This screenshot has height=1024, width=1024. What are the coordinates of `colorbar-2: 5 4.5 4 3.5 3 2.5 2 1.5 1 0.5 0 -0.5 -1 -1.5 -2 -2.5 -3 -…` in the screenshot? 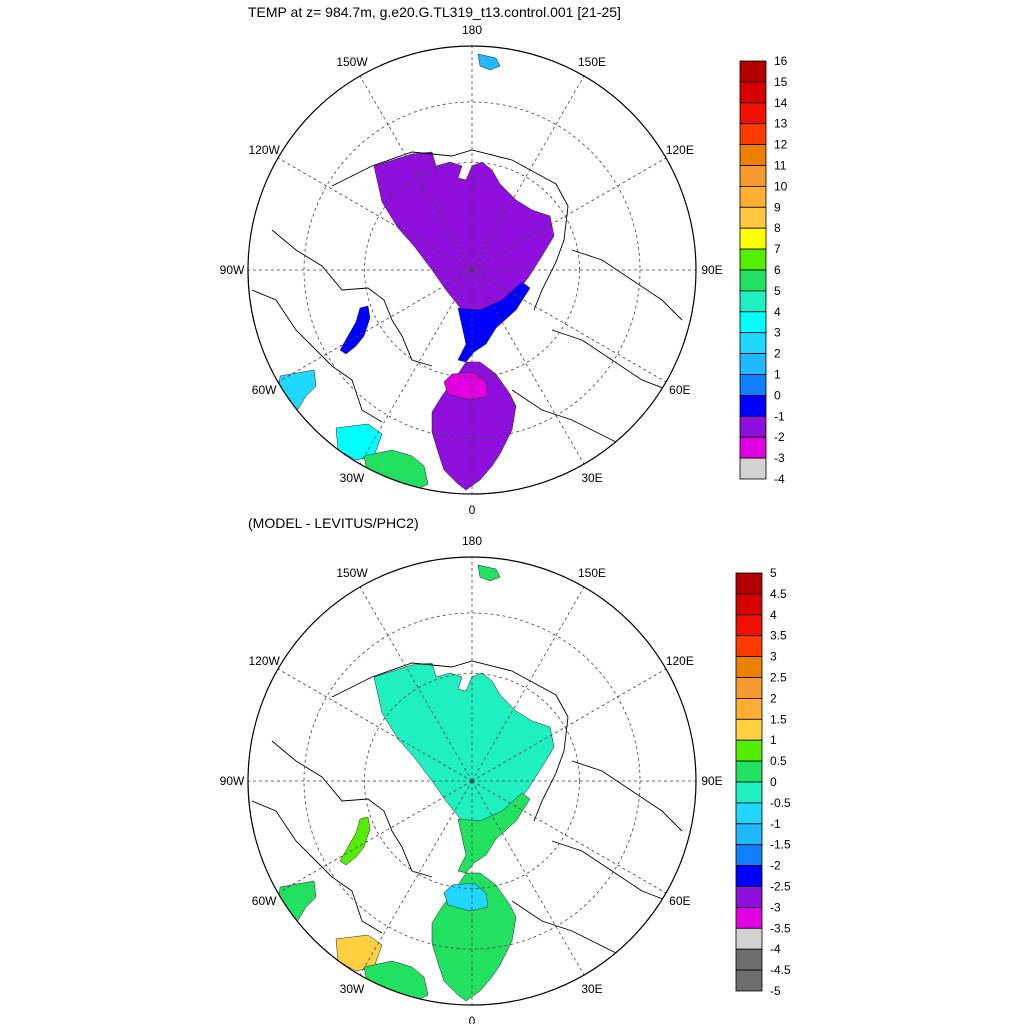 It's located at (763, 782).